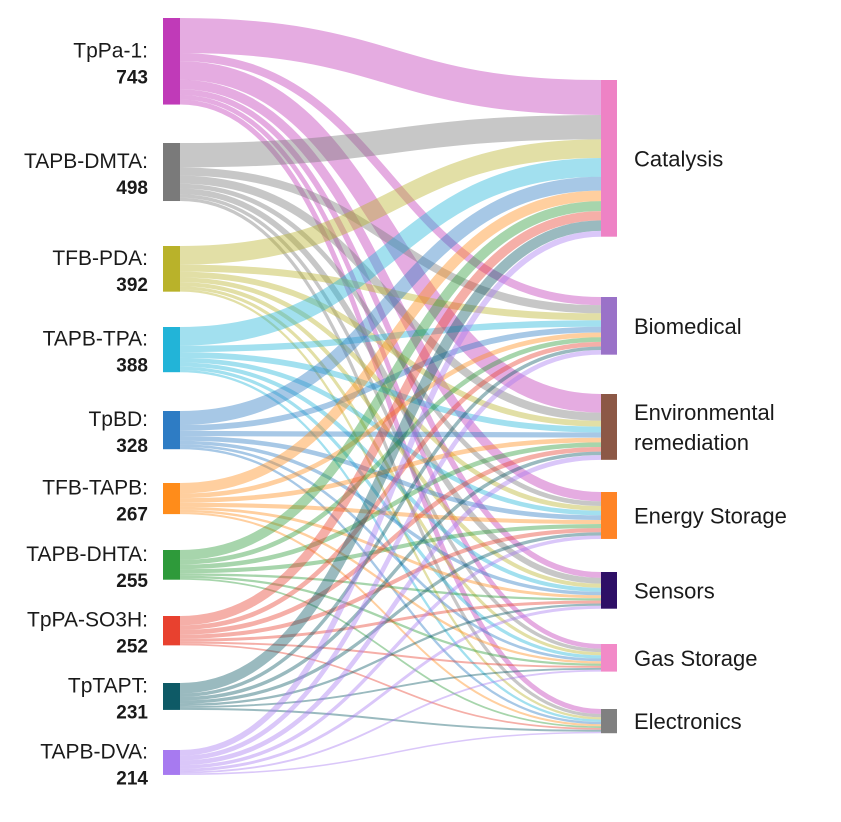 This screenshot has width=841, height=822. Describe the element at coordinates (696, 658) in the screenshot. I see `target-label: Gas Storage` at that location.